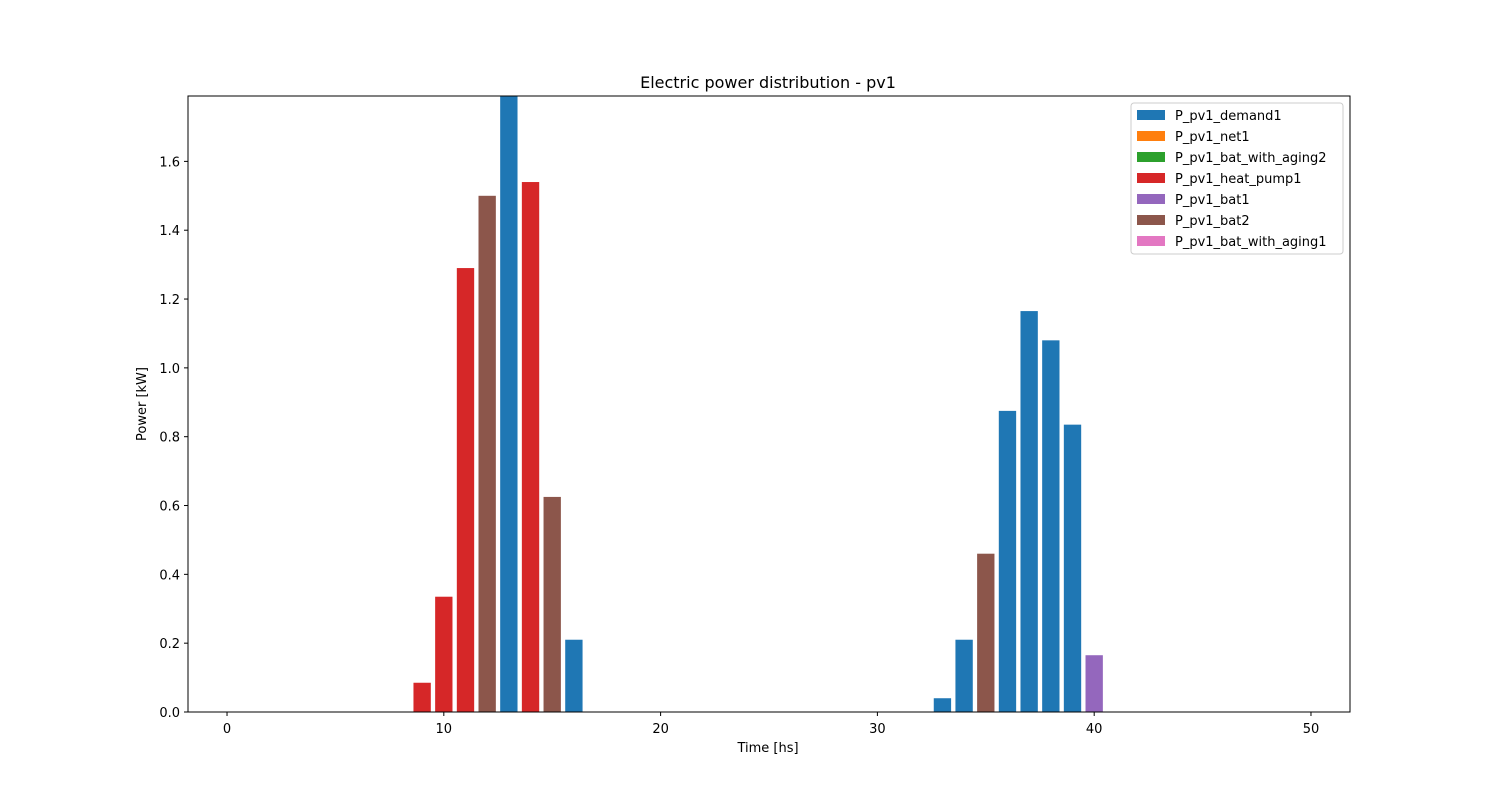  What do you see at coordinates (169, 231) in the screenshot?
I see `y-tick-label: 1.4` at bounding box center [169, 231].